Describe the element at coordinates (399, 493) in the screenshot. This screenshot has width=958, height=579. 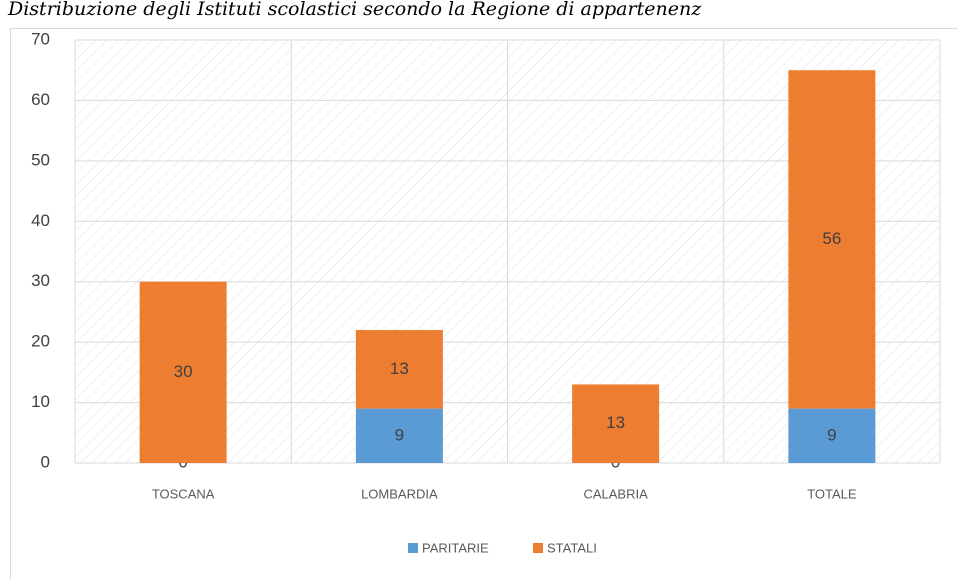
I see `x-tick-label: LOMBARDIA` at that location.